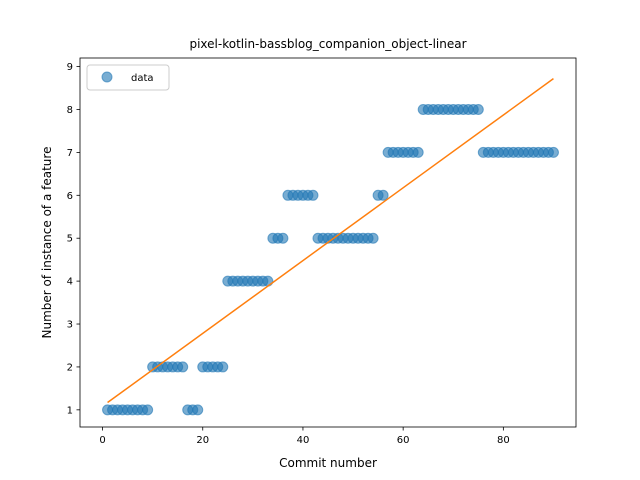 Image resolution: width=640 pixels, height=480 pixels. Describe the element at coordinates (70, 282) in the screenshot. I see `y-tick-label: 4` at that location.